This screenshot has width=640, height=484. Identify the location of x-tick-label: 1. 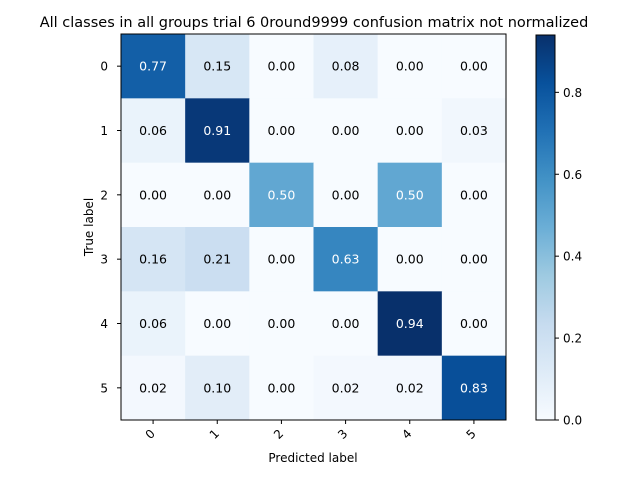
(214, 434).